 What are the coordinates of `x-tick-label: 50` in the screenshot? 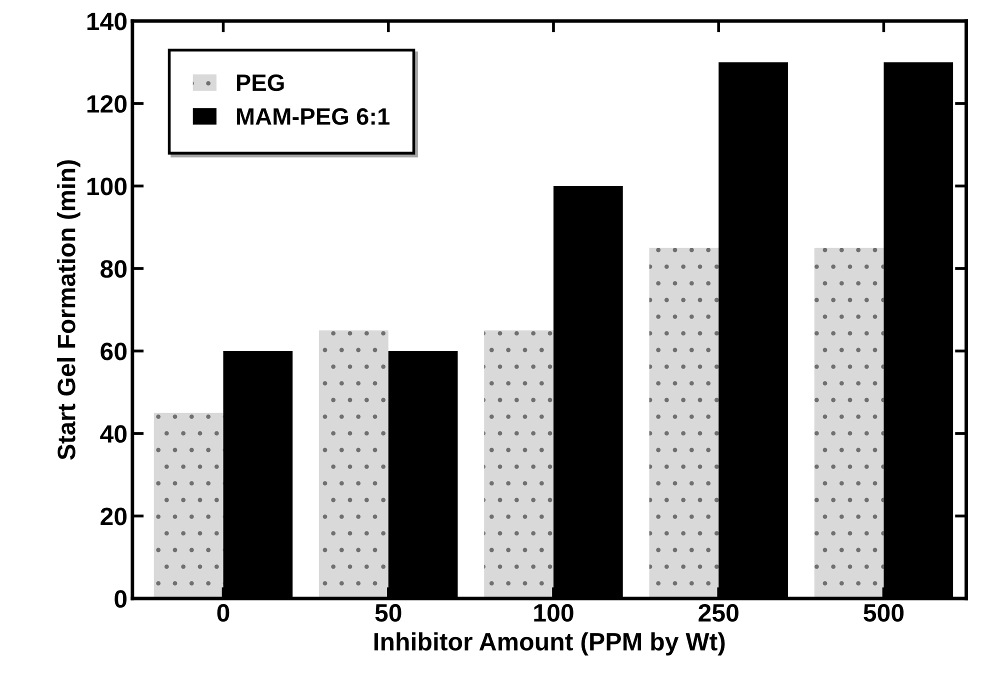 It's located at (388, 613).